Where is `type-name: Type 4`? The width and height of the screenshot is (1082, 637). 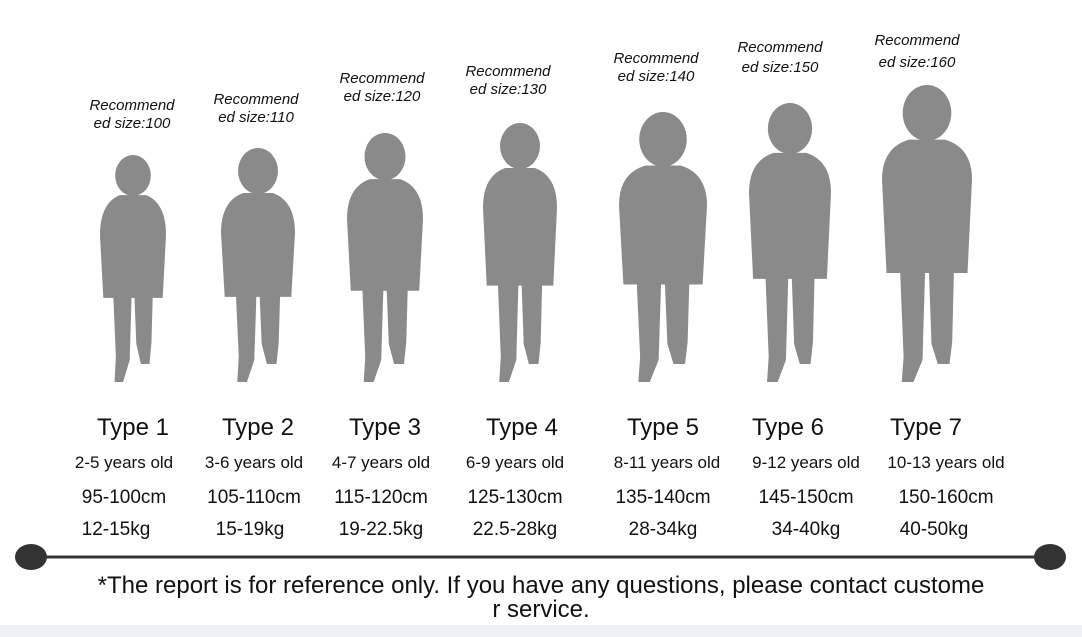 type-name: Type 4 is located at coordinates (522, 427).